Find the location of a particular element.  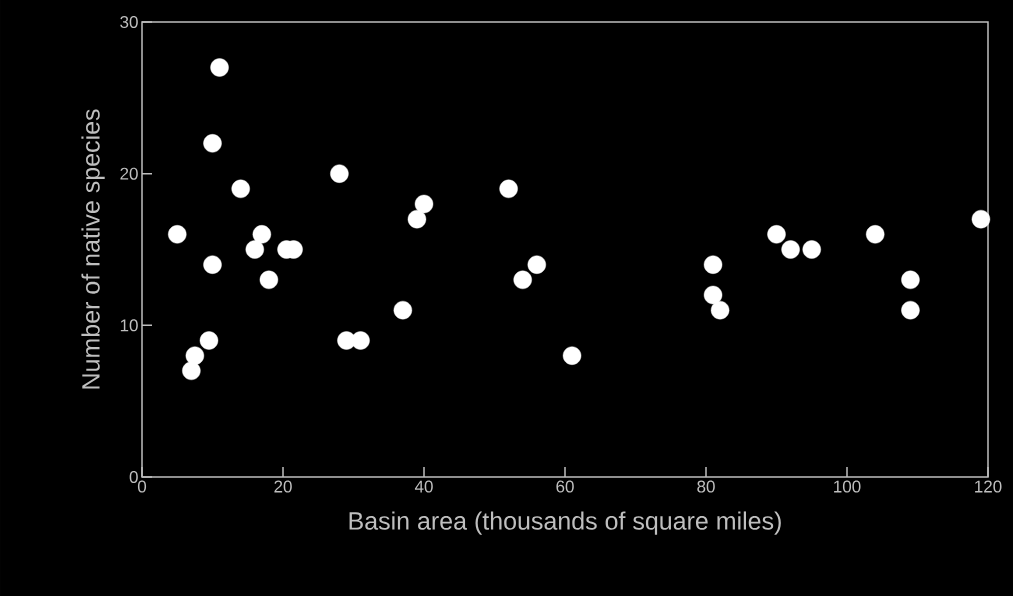

x-tick-label: 40 is located at coordinates (423, 486).